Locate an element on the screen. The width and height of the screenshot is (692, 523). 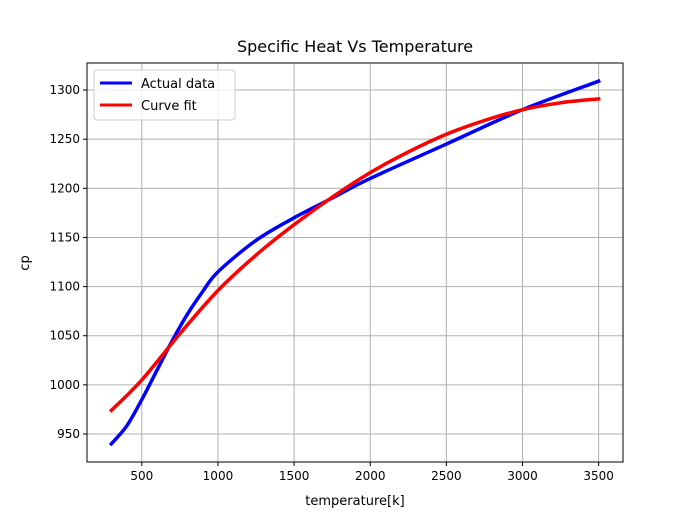
y-tick-label: 1300 is located at coordinates (64, 90).